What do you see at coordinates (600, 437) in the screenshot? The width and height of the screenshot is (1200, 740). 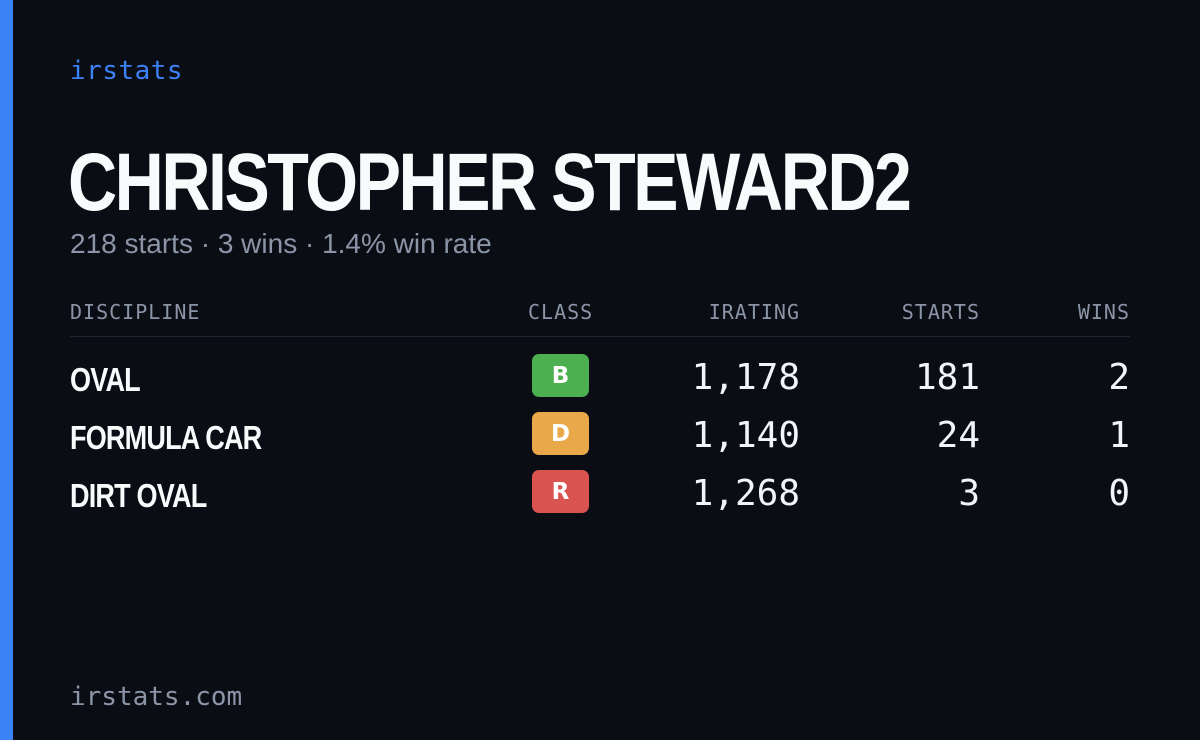 I see `table-row: FORMULA CAR D 1,140 24 1` at bounding box center [600, 437].